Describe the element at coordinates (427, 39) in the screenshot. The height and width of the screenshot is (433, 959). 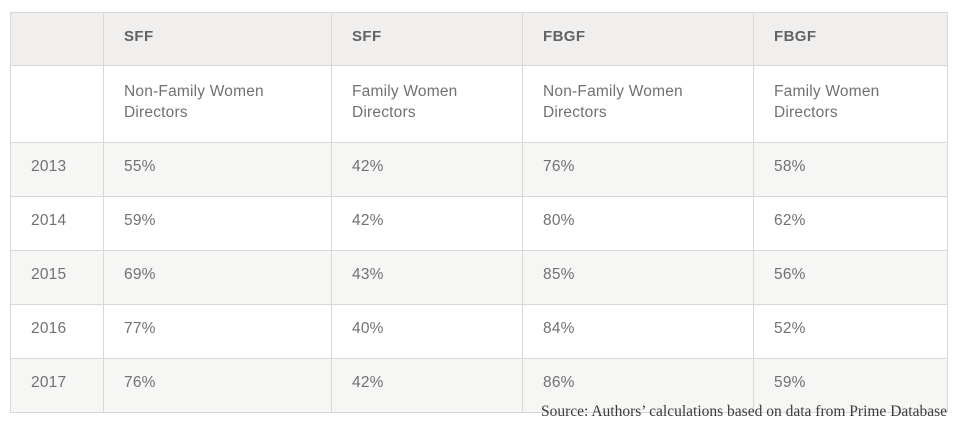
I see `group-header-sff-2: SFF` at that location.